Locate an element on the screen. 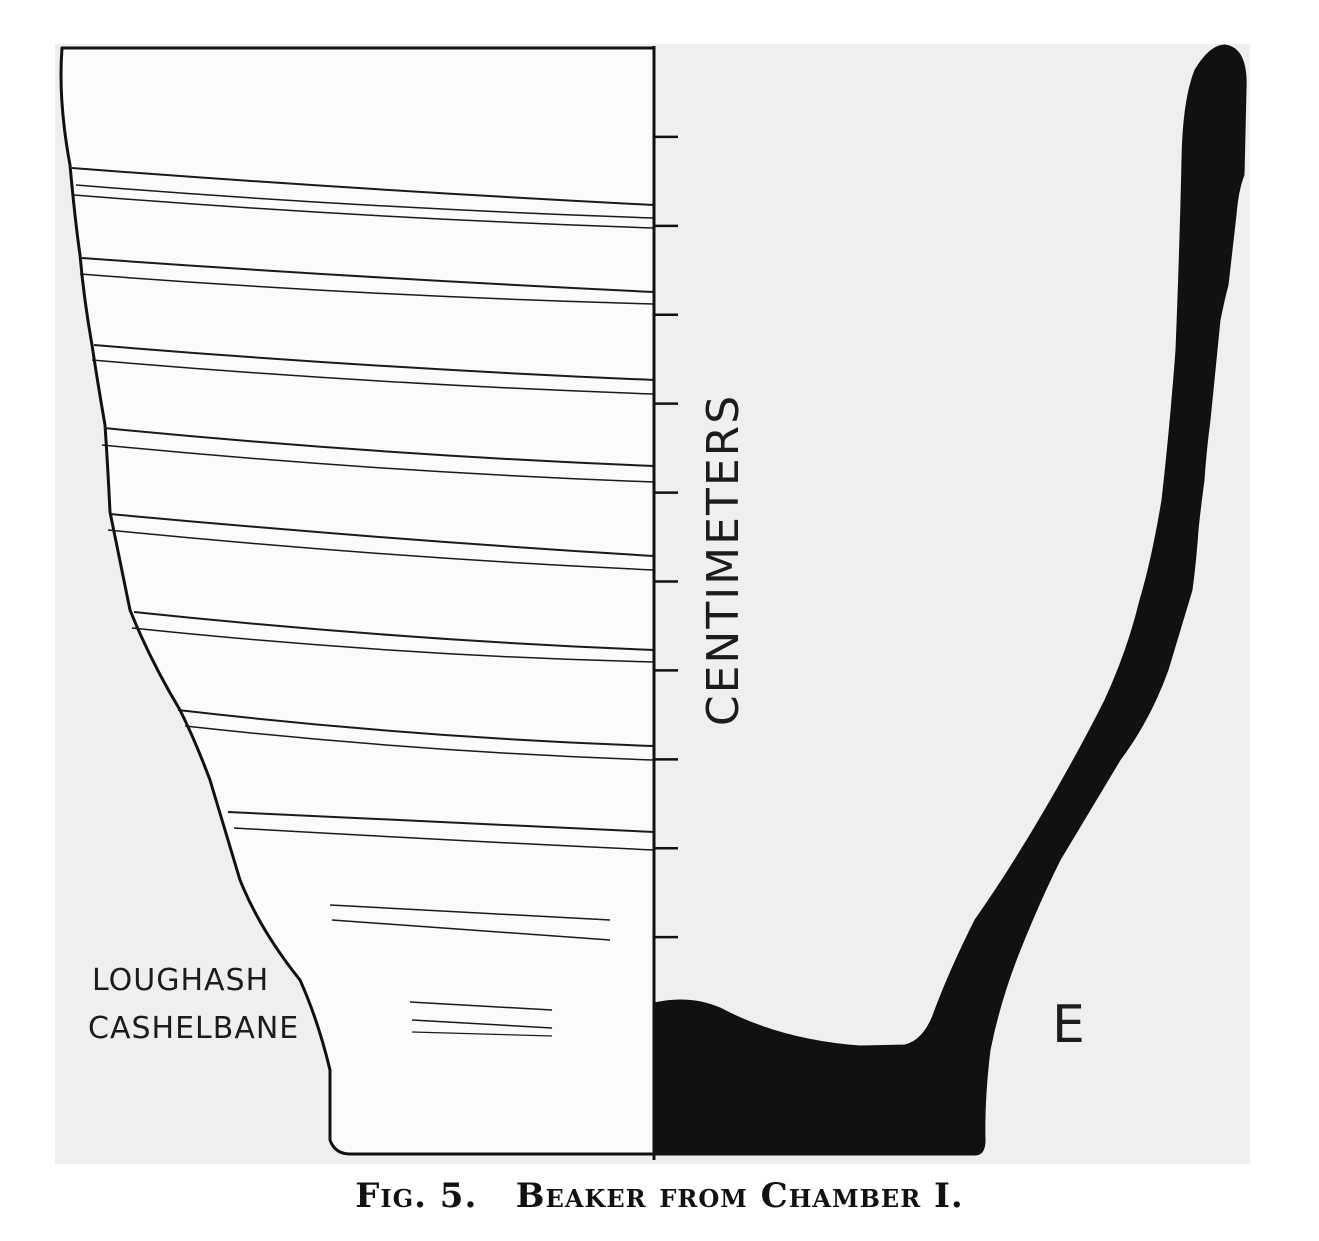 This screenshot has width=1319, height=1241. site-label-line-2: CASHELBANE is located at coordinates (193, 1028).